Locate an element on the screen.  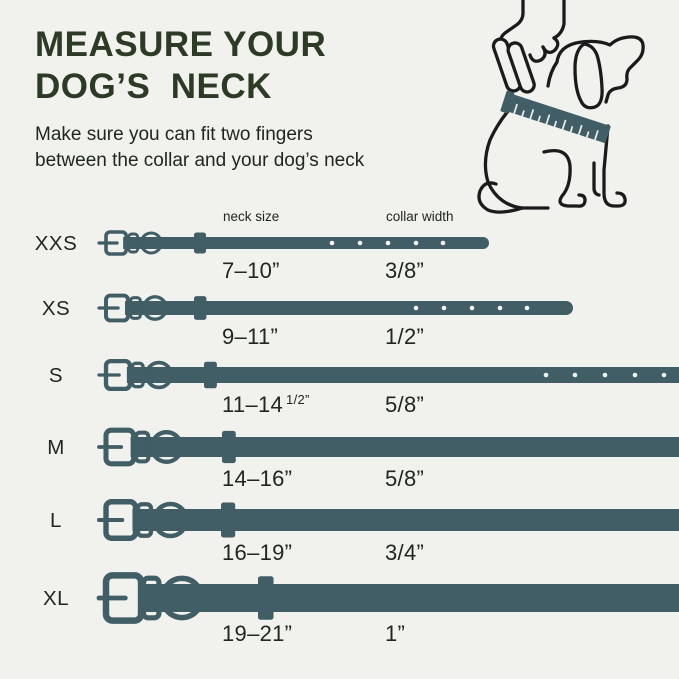
hand-wrist-right is located at coordinates (559, 20).